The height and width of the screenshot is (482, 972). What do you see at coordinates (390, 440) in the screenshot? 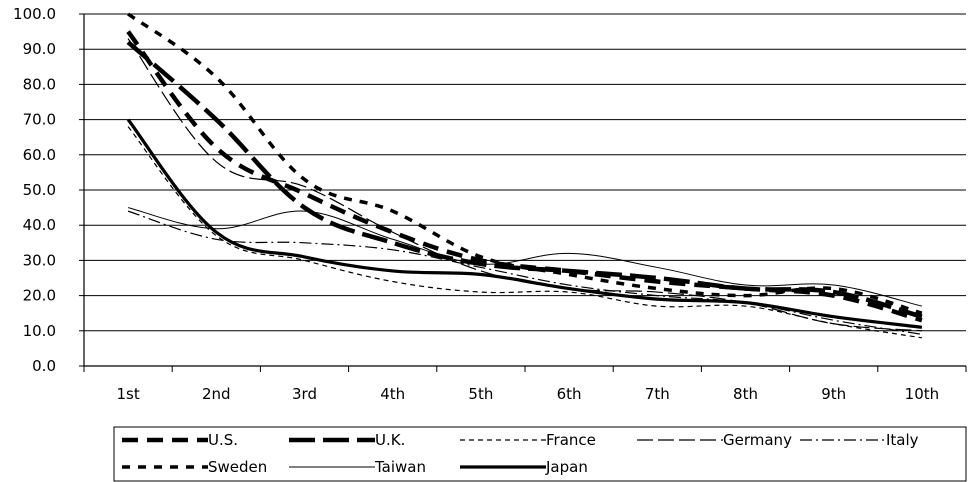
I see `legend-label: U.K.` at bounding box center [390, 440].